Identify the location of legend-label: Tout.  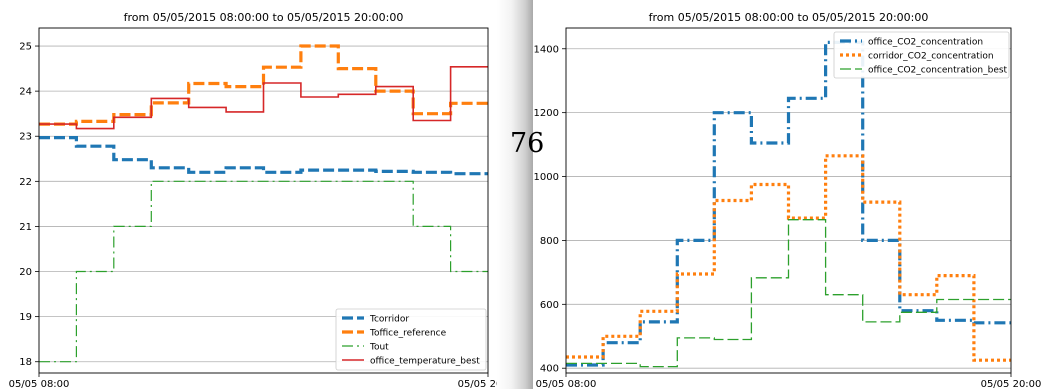
(379, 348).